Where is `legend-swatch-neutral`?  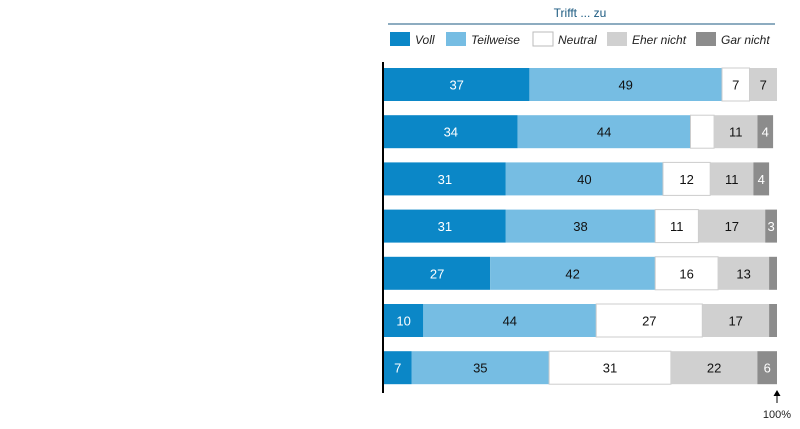
legend-swatch-neutral is located at coordinates (543, 39).